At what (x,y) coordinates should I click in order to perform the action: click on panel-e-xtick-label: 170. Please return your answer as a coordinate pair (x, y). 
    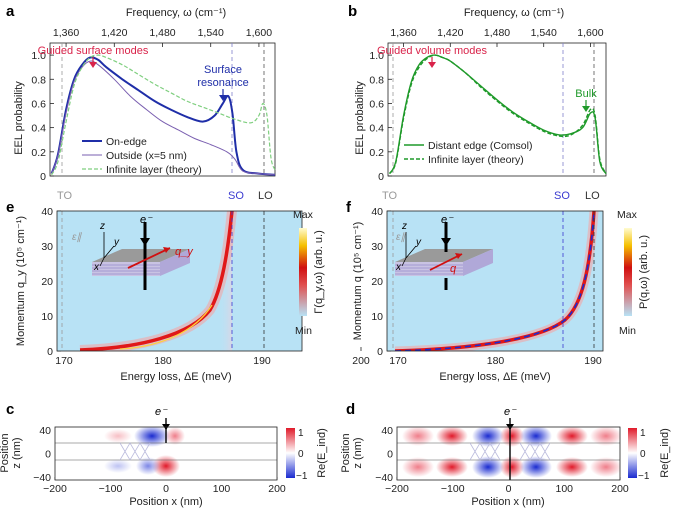
    Looking at the image, I should click on (64, 361).